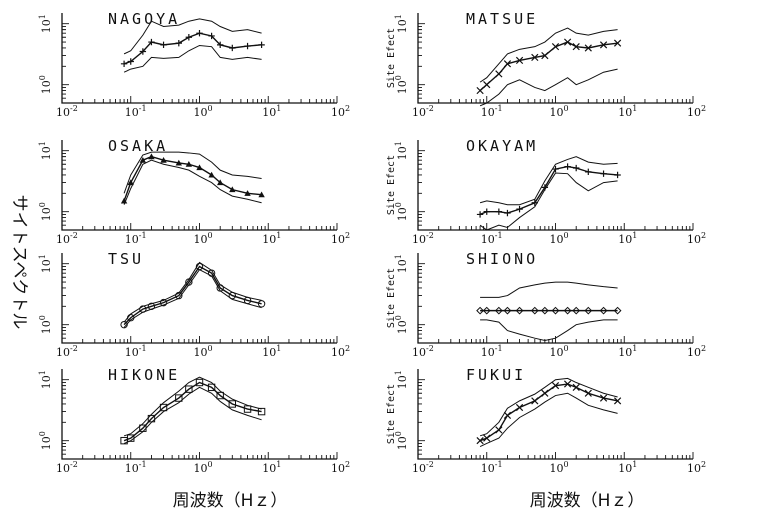 Image resolution: width=770 pixels, height=525 pixels. What do you see at coordinates (492, 351) in the screenshot?
I see `xtick-label-shiono: 10⁻¹` at bounding box center [492, 351].